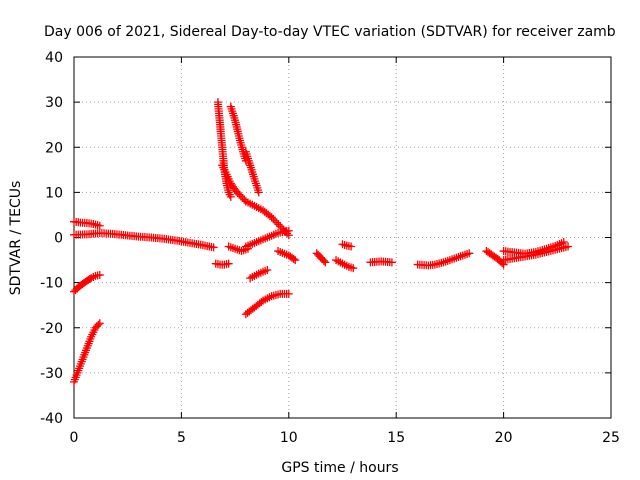 This screenshot has height=480, width=640. What do you see at coordinates (611, 438) in the screenshot?
I see `x-tick-label: 25` at bounding box center [611, 438].